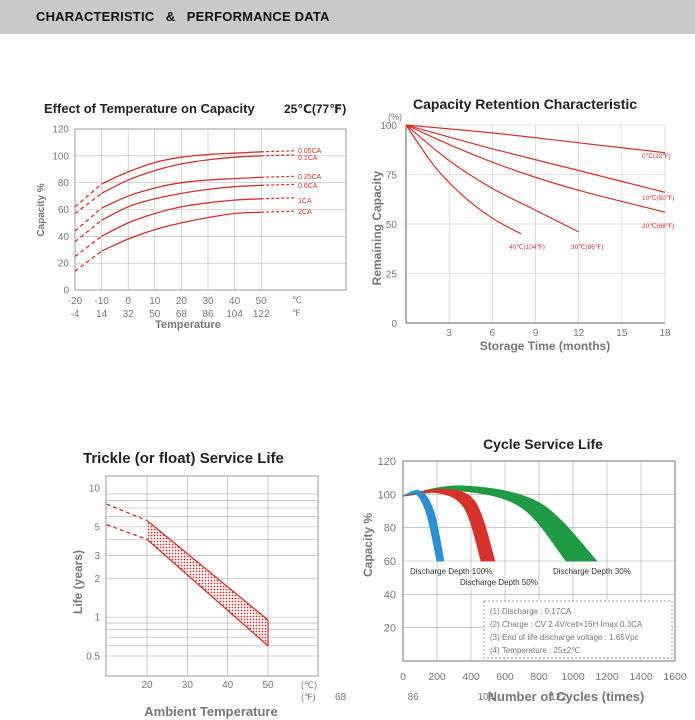 This screenshot has height=720, width=695. Describe the element at coordinates (296, 313) in the screenshot. I see `chart1-unit-f: ℉` at that location.